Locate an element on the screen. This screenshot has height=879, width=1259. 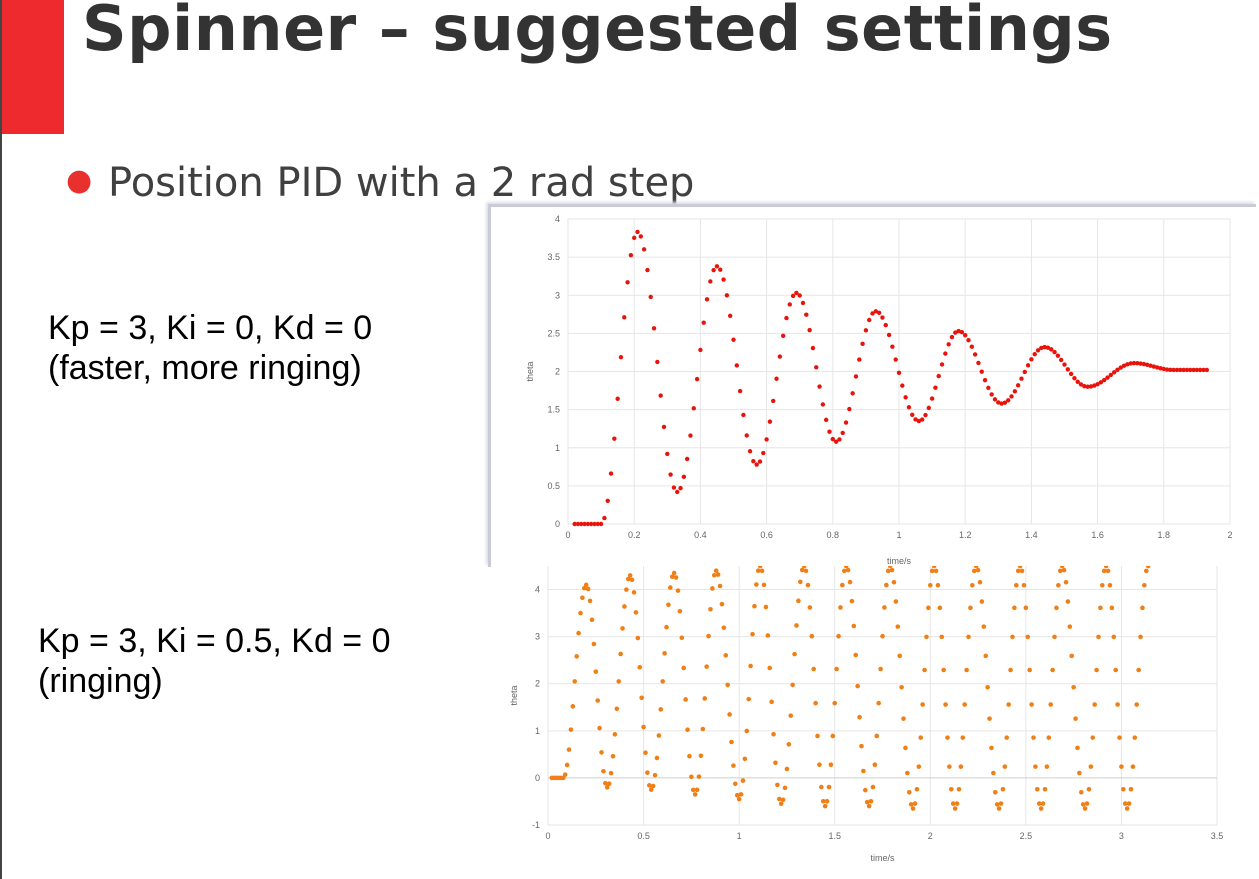
caption-chart-2: Kp = 3, Ki = 0.5, Kd = 0 (ringing) is located at coordinates (214, 661).